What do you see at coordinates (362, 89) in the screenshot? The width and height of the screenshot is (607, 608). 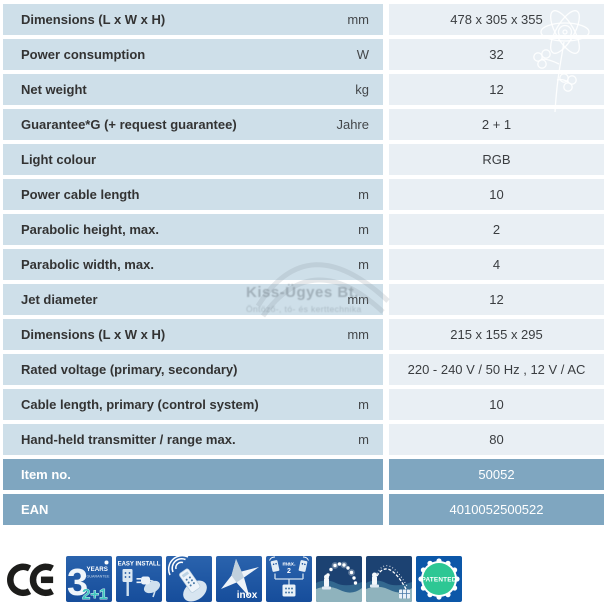 I see `spec-unit: kg` at bounding box center [362, 89].